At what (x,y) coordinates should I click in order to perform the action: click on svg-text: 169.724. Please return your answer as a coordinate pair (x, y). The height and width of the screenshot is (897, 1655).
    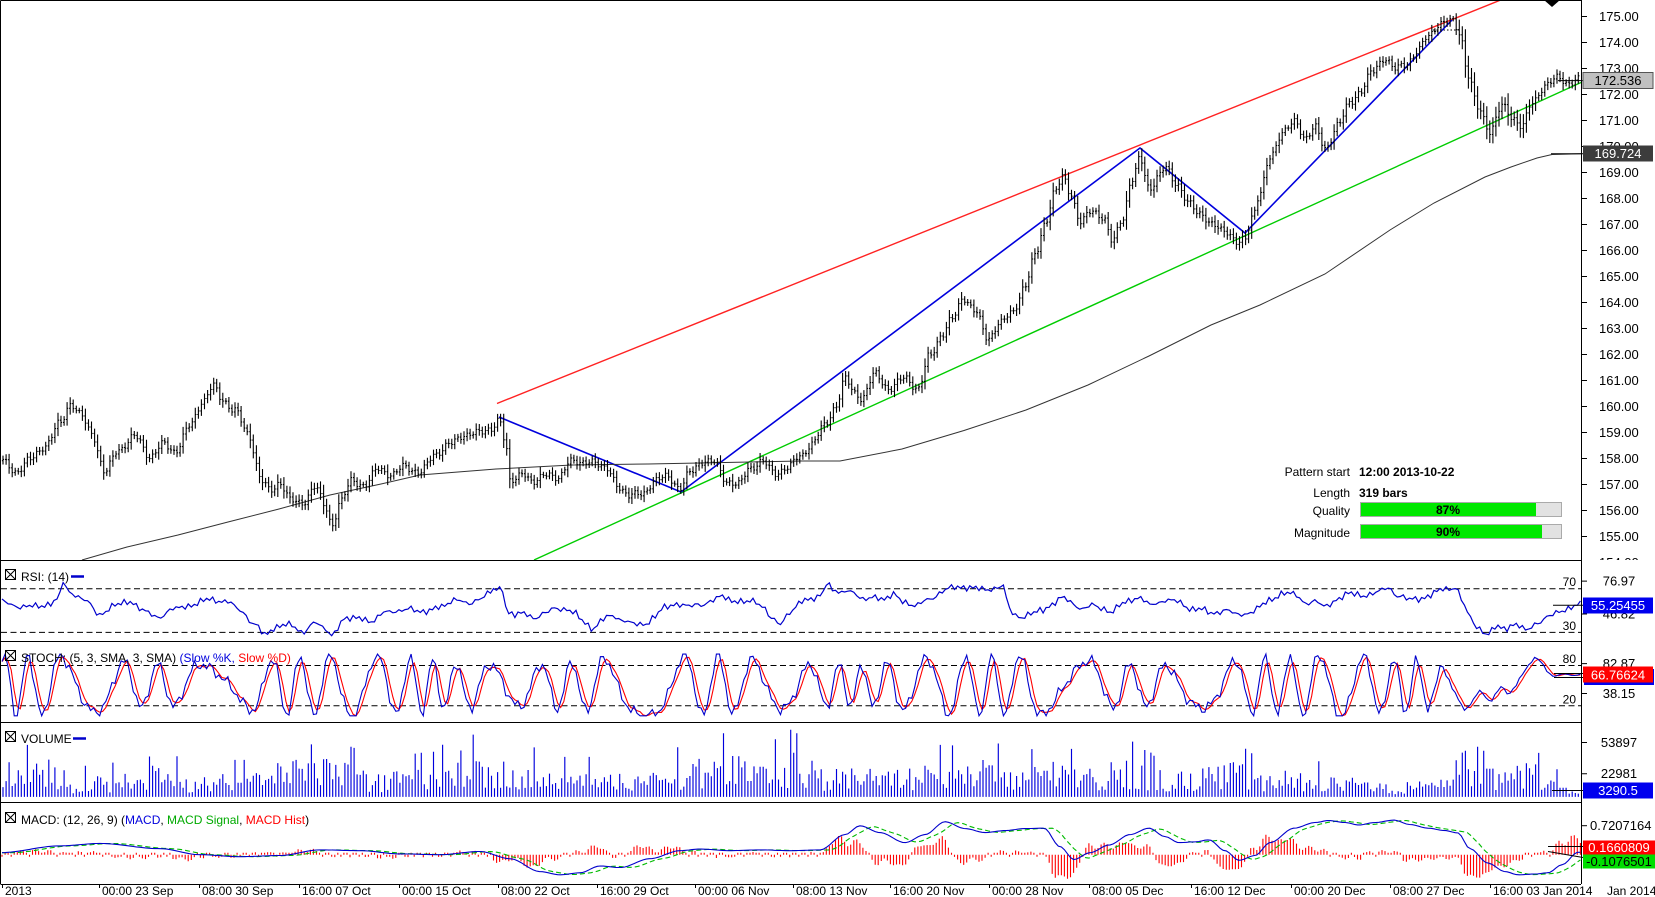
    Looking at the image, I should click on (1618, 153).